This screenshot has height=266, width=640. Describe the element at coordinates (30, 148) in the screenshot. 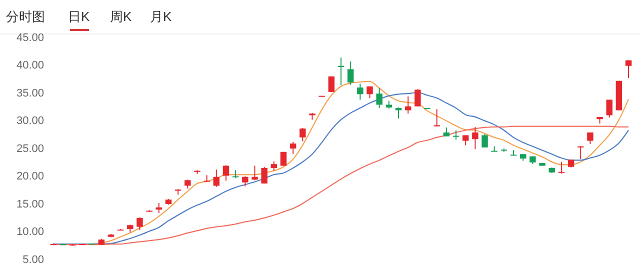

I see `y-tick-label: 25.00` at that location.